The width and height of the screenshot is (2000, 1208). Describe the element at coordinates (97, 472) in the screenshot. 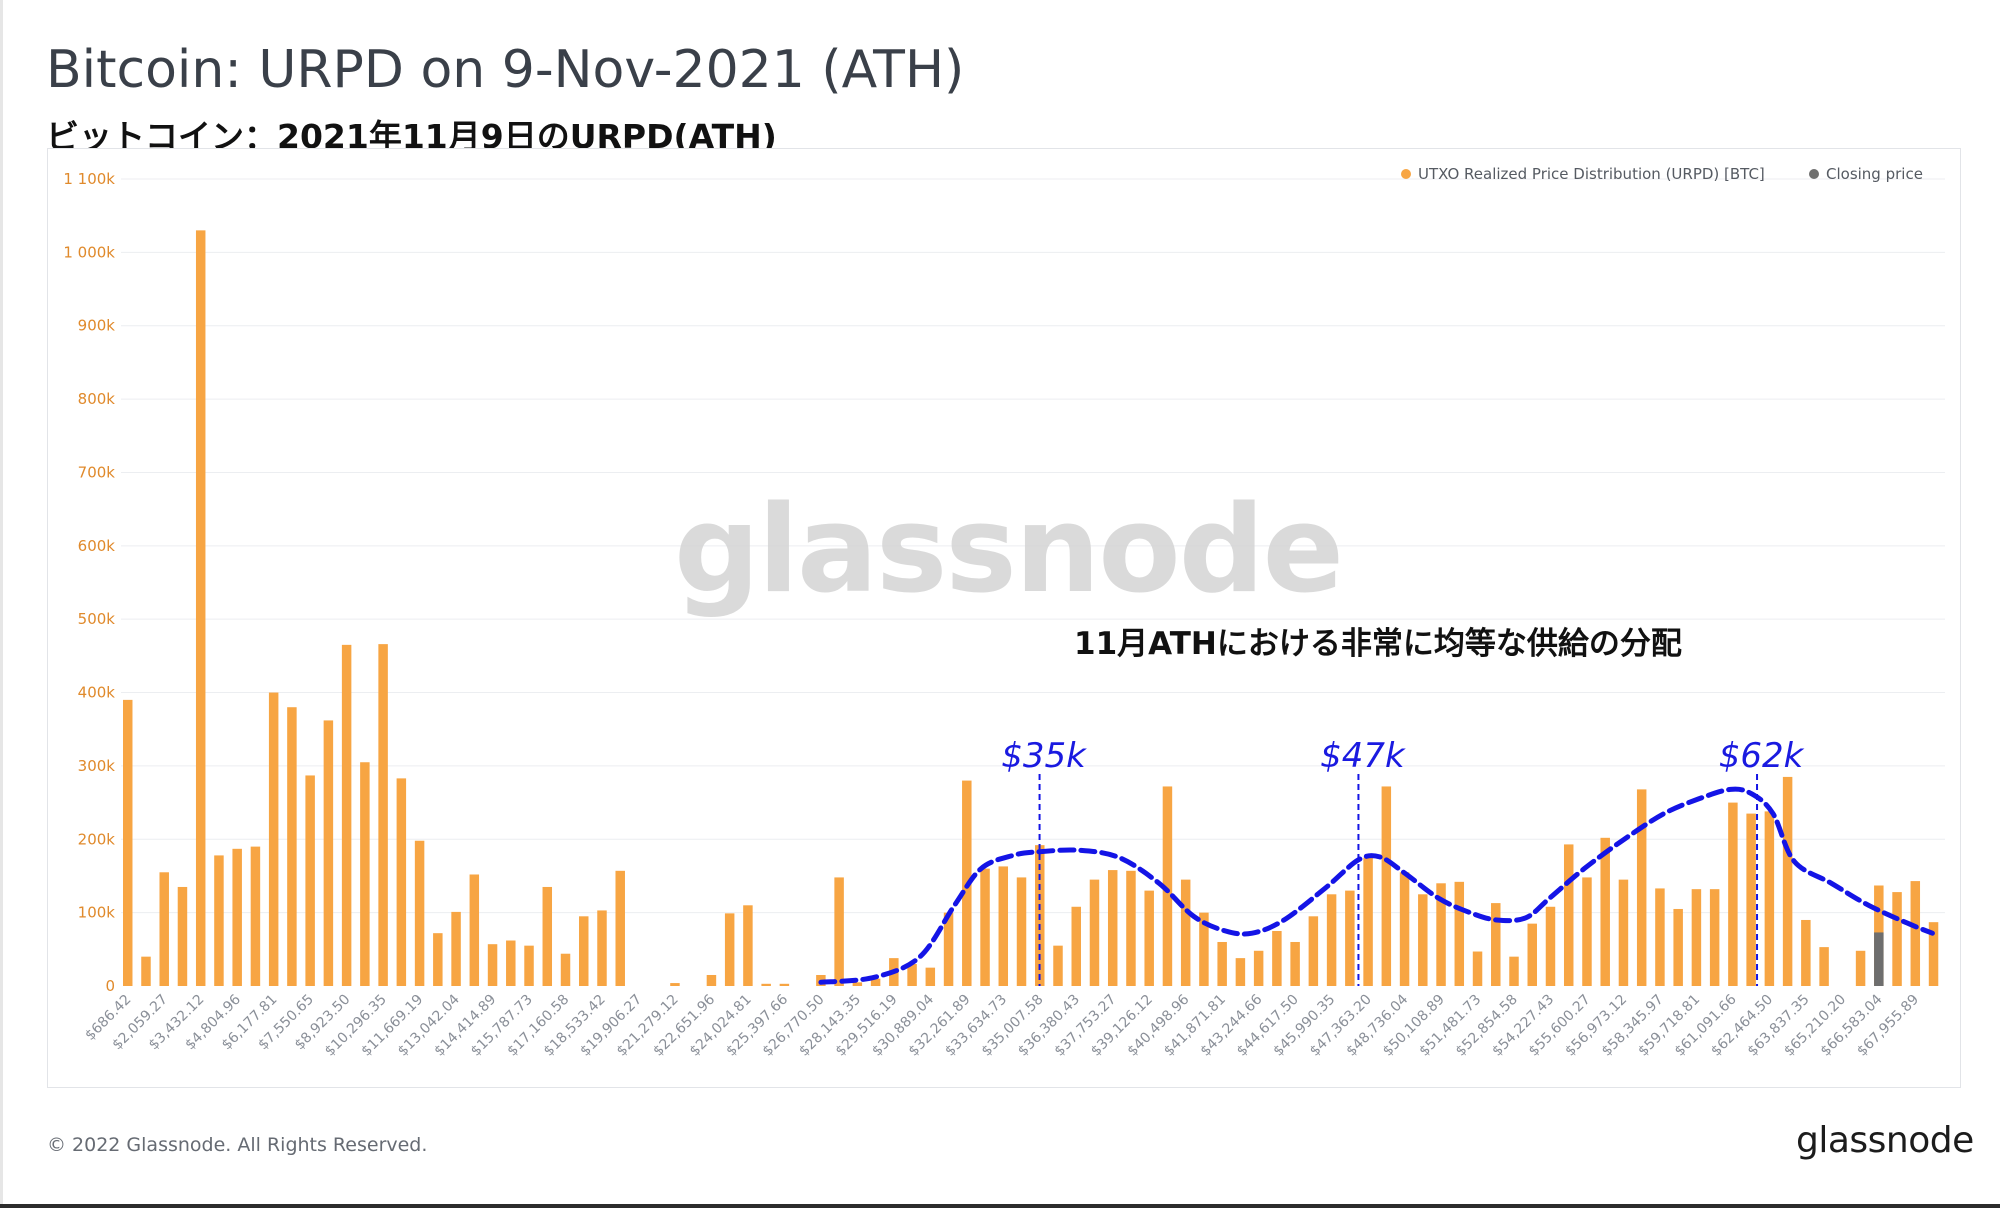

I see `y-tick-label: 700k` at that location.